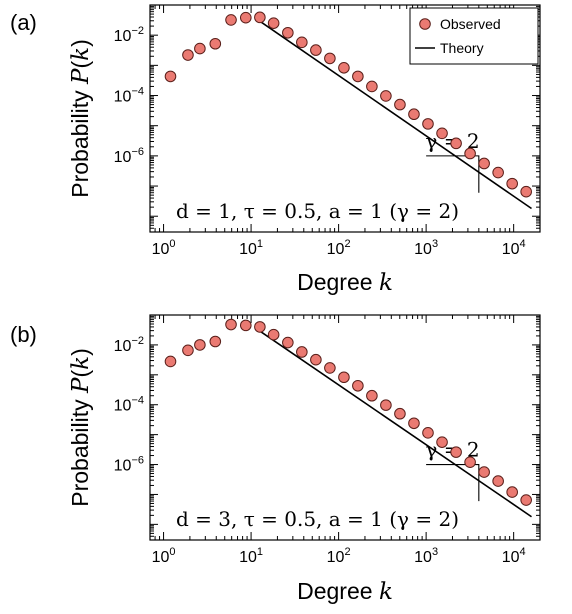 This screenshot has height=614, width=572. Describe the element at coordinates (317, 211) in the screenshot. I see `params-annotation: d = 1, τ = 0.5, a = 1 (γ = 2)` at that location.